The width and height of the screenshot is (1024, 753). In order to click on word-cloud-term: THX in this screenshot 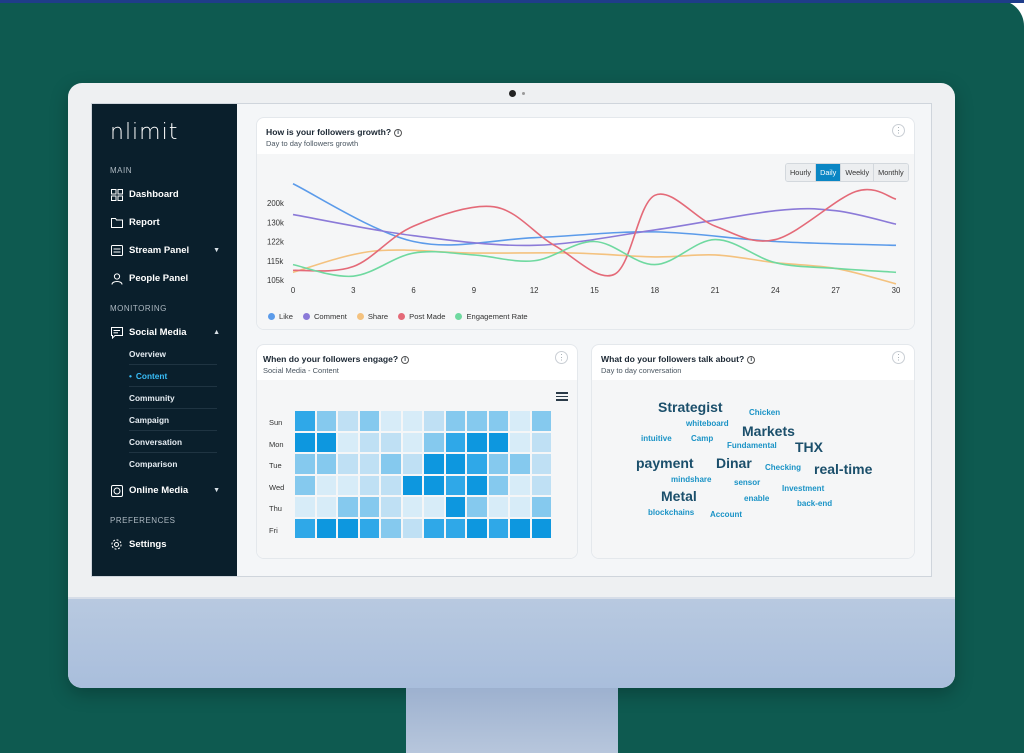, I will do `click(809, 447)`.